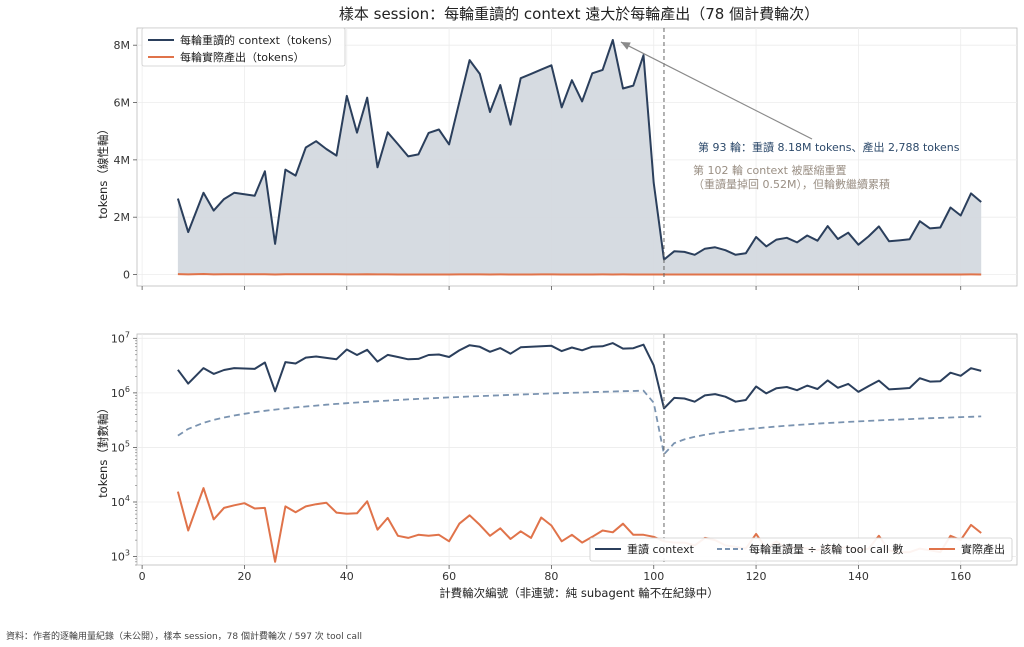  I want to click on series-line-reread-log, so click(579, 376).